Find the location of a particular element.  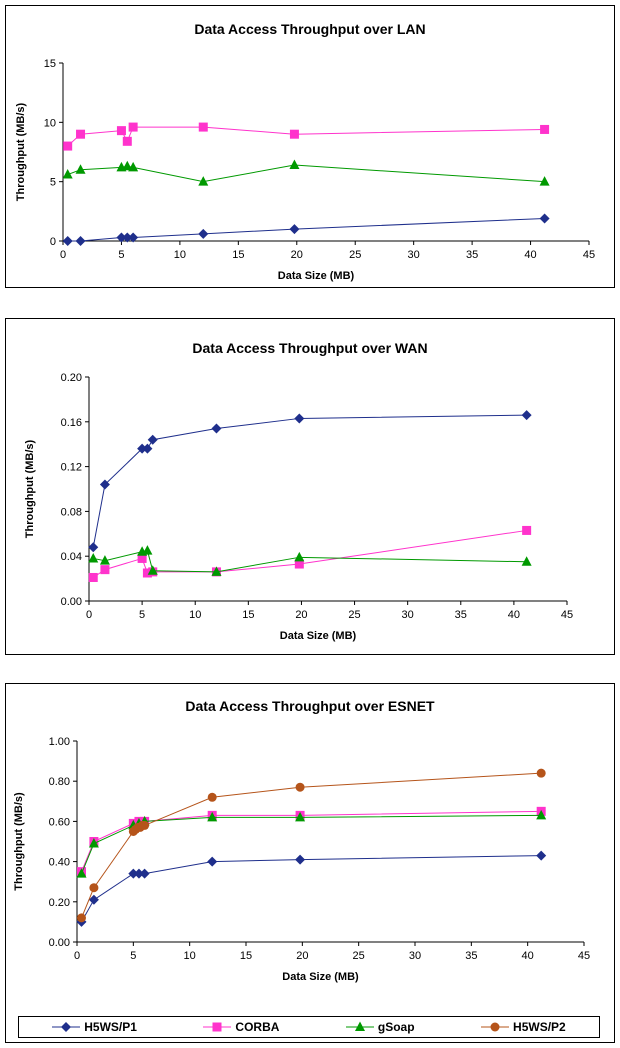

chart-title: Data Access Throughput over WAN is located at coordinates (309, 348).